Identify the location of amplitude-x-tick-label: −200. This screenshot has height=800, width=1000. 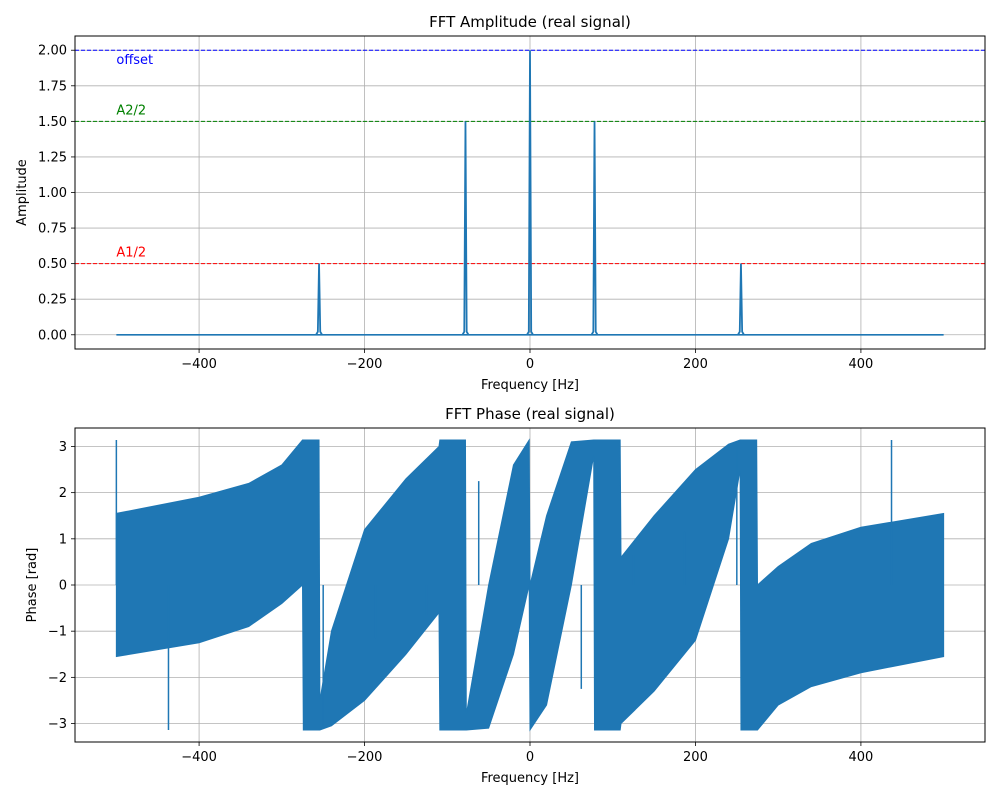
(365, 364).